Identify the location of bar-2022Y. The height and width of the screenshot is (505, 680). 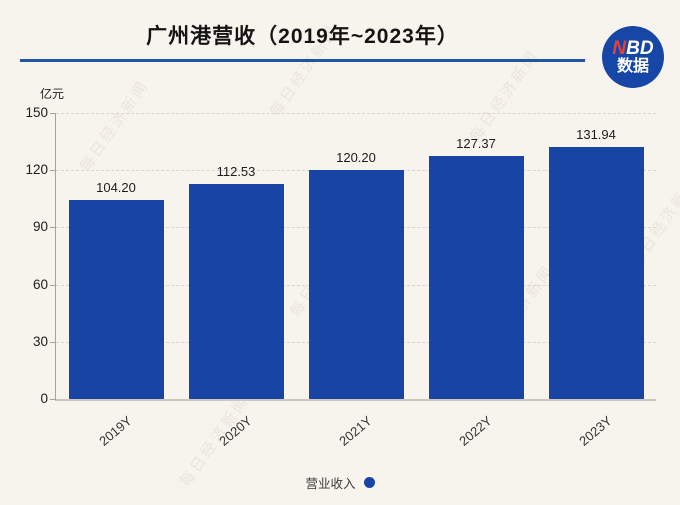
(476, 277).